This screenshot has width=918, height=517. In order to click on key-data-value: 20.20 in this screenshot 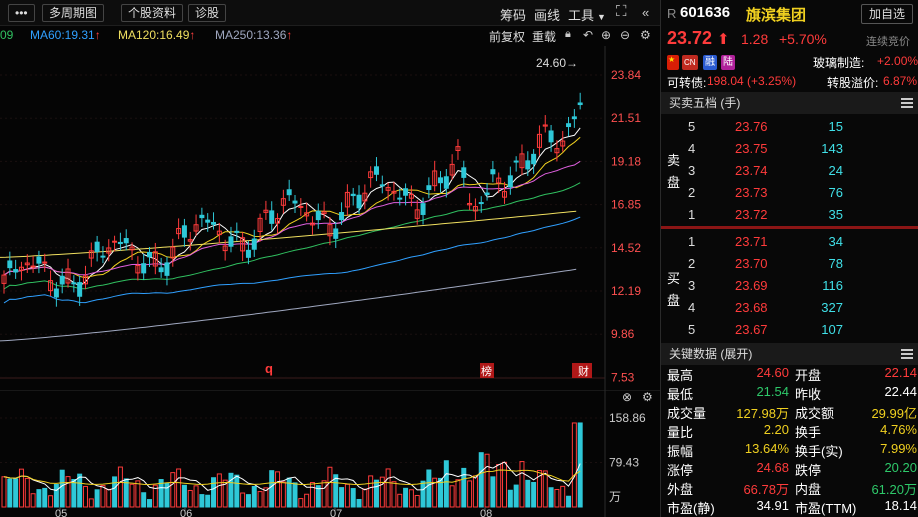, I will do `click(900, 467)`.